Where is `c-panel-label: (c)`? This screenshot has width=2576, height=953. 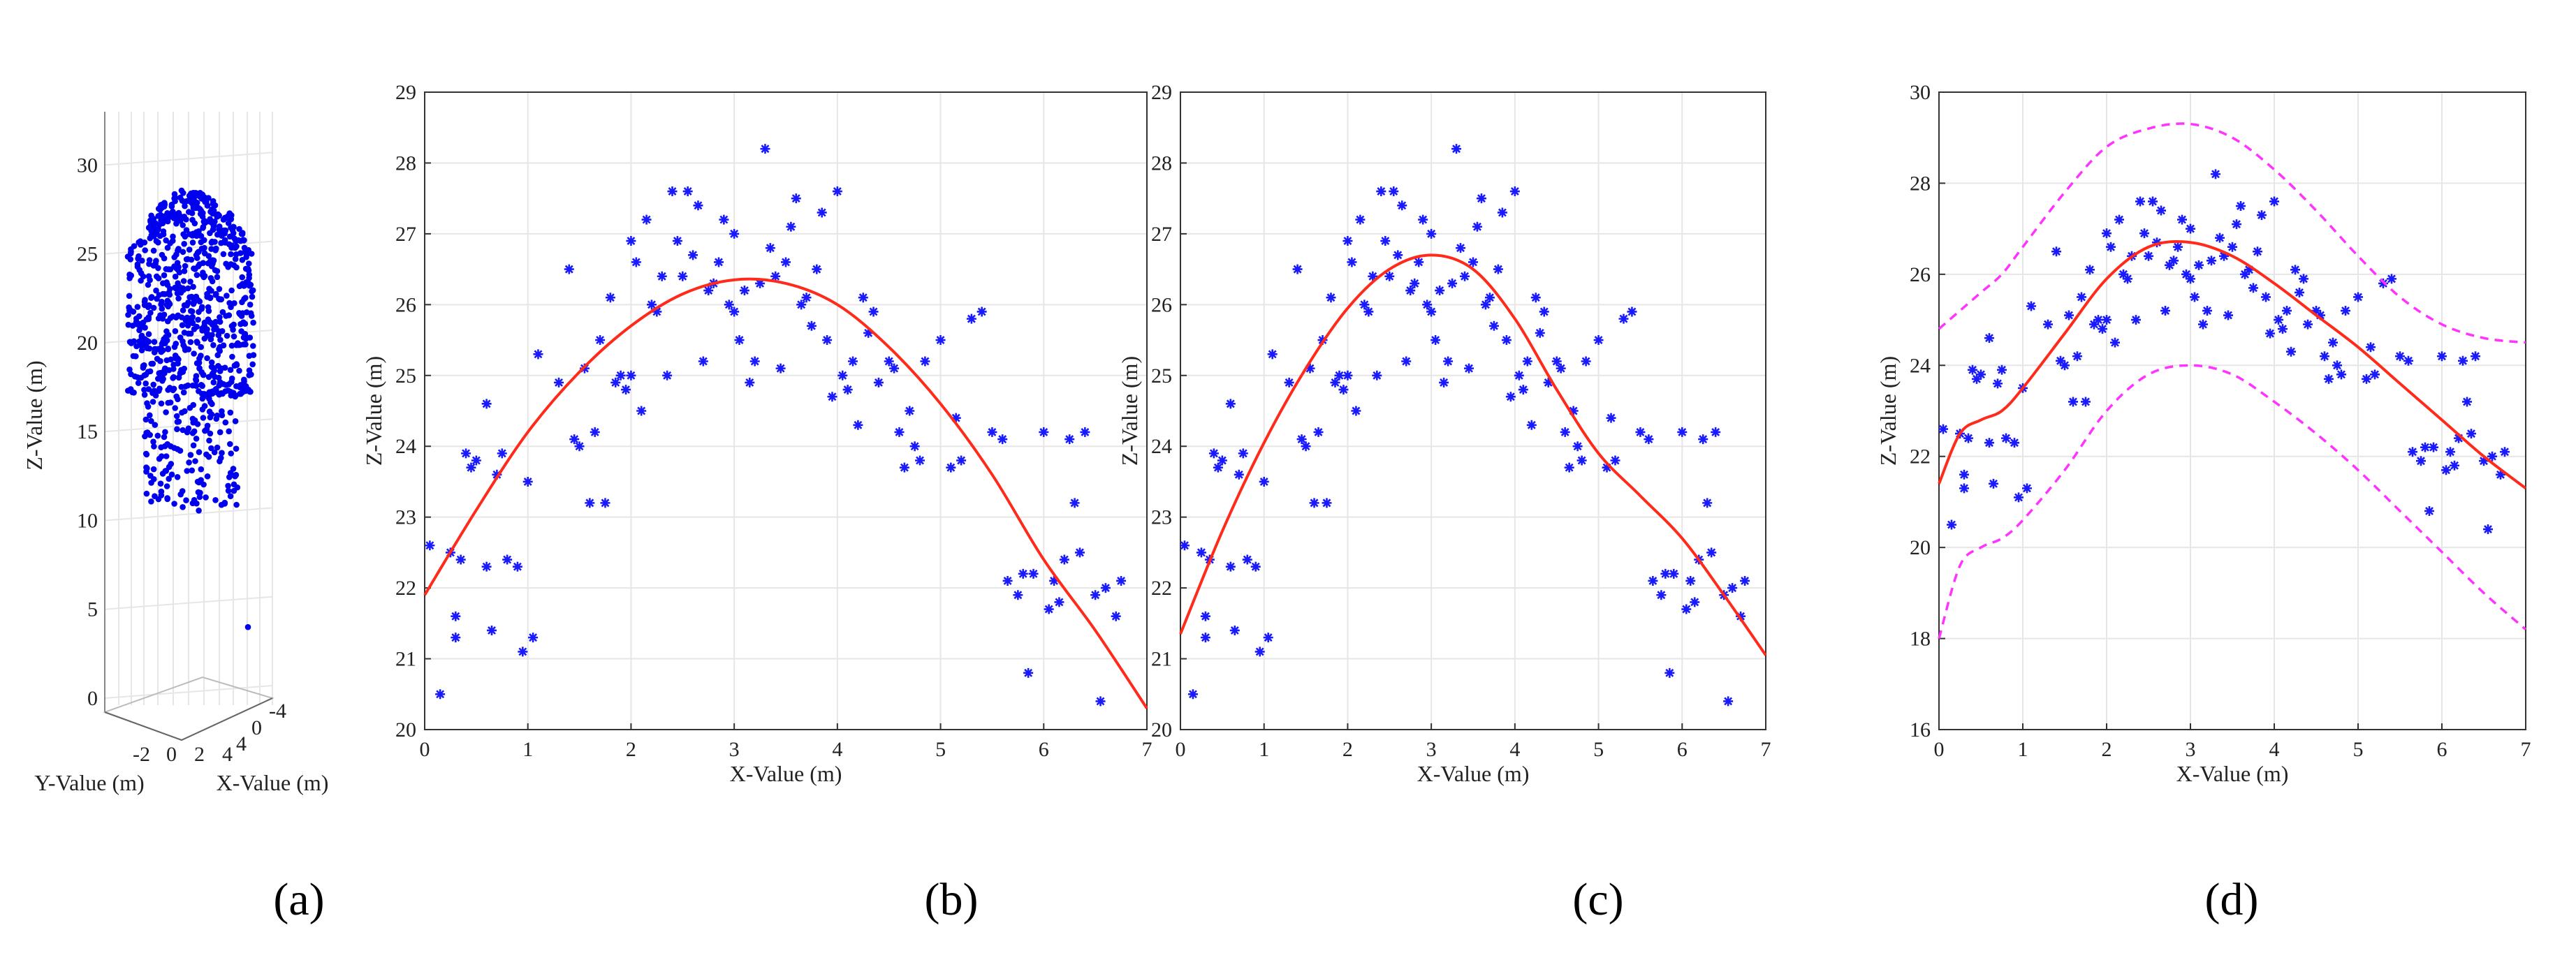 c-panel-label: (c) is located at coordinates (1598, 899).